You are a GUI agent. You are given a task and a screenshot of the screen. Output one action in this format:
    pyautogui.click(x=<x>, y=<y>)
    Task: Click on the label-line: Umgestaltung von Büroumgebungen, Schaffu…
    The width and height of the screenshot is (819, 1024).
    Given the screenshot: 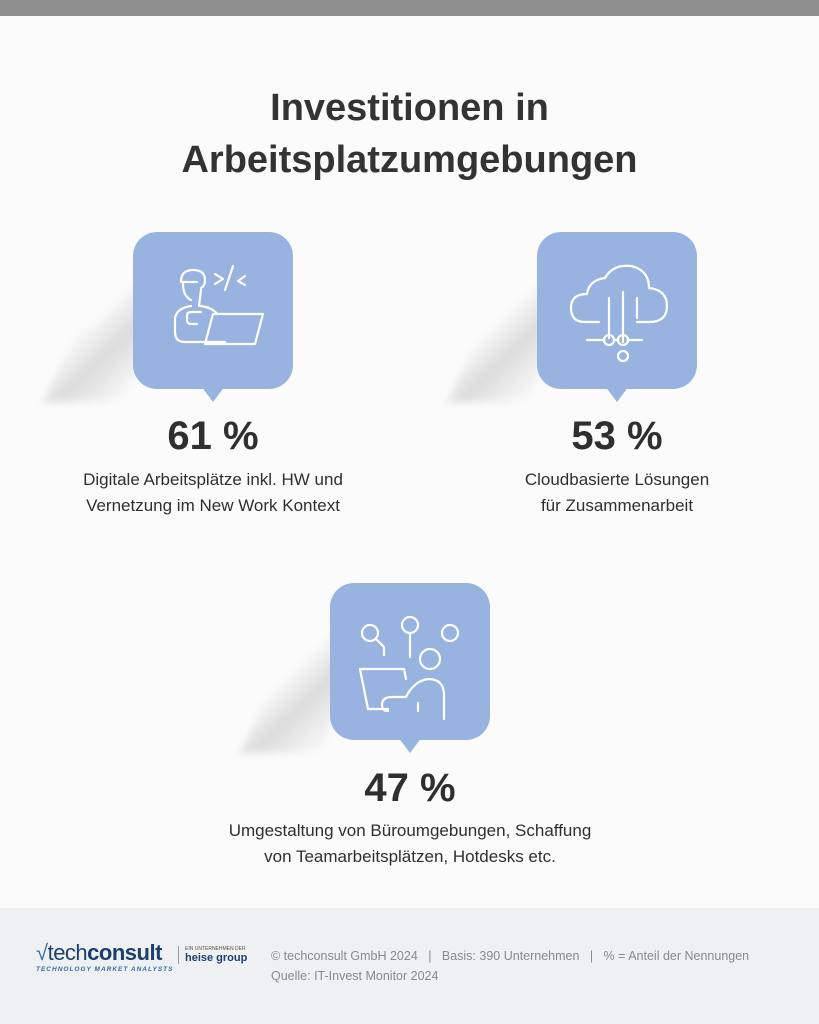 What is the action you would take?
    pyautogui.click(x=410, y=830)
    